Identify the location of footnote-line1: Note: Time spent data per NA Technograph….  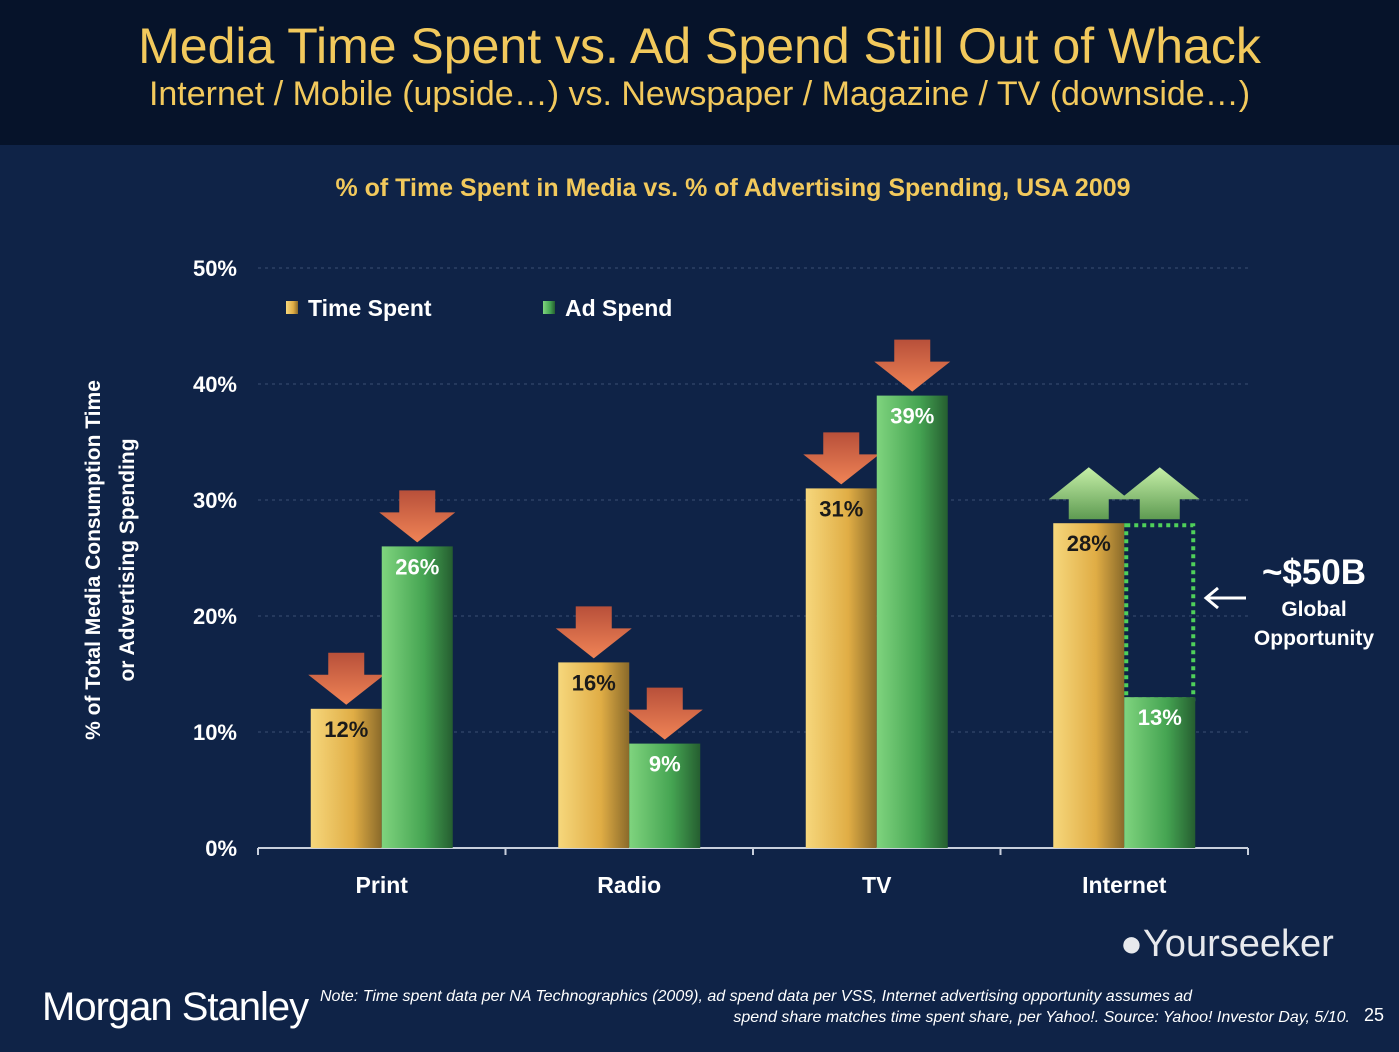
(756, 996).